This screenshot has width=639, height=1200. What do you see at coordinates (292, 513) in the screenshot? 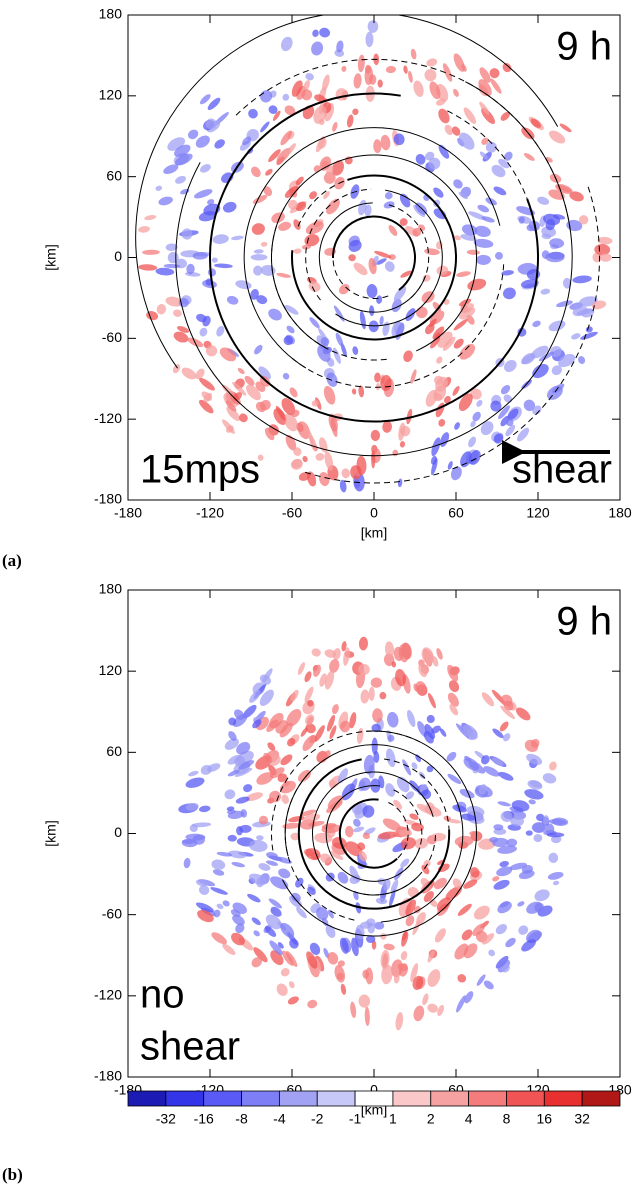
I see `x-tick-label: -60` at bounding box center [292, 513].